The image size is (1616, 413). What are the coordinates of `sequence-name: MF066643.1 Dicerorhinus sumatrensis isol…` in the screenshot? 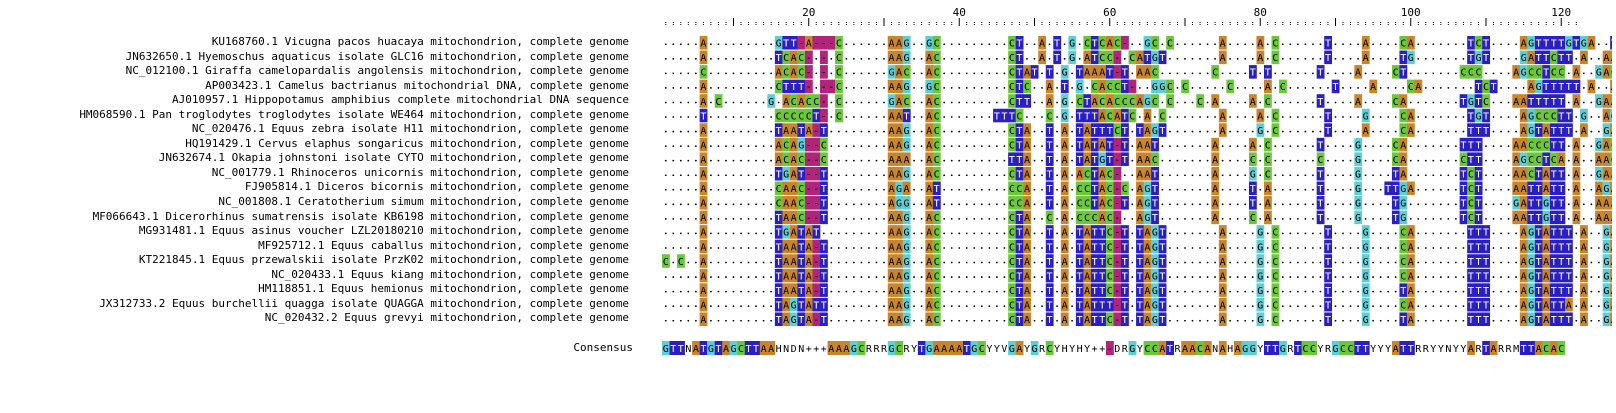 It's located at (360, 216).